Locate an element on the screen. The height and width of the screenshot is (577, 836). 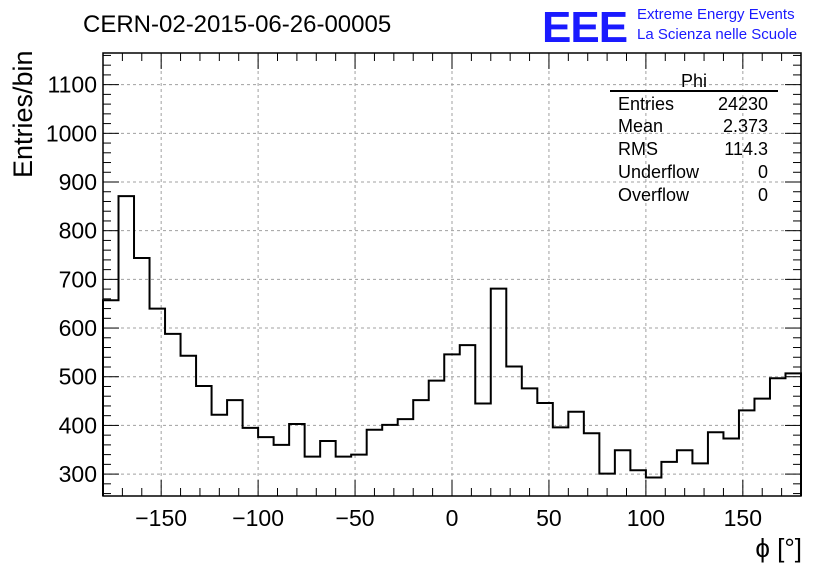
y-tick-label: 1100 is located at coordinates (72, 85).